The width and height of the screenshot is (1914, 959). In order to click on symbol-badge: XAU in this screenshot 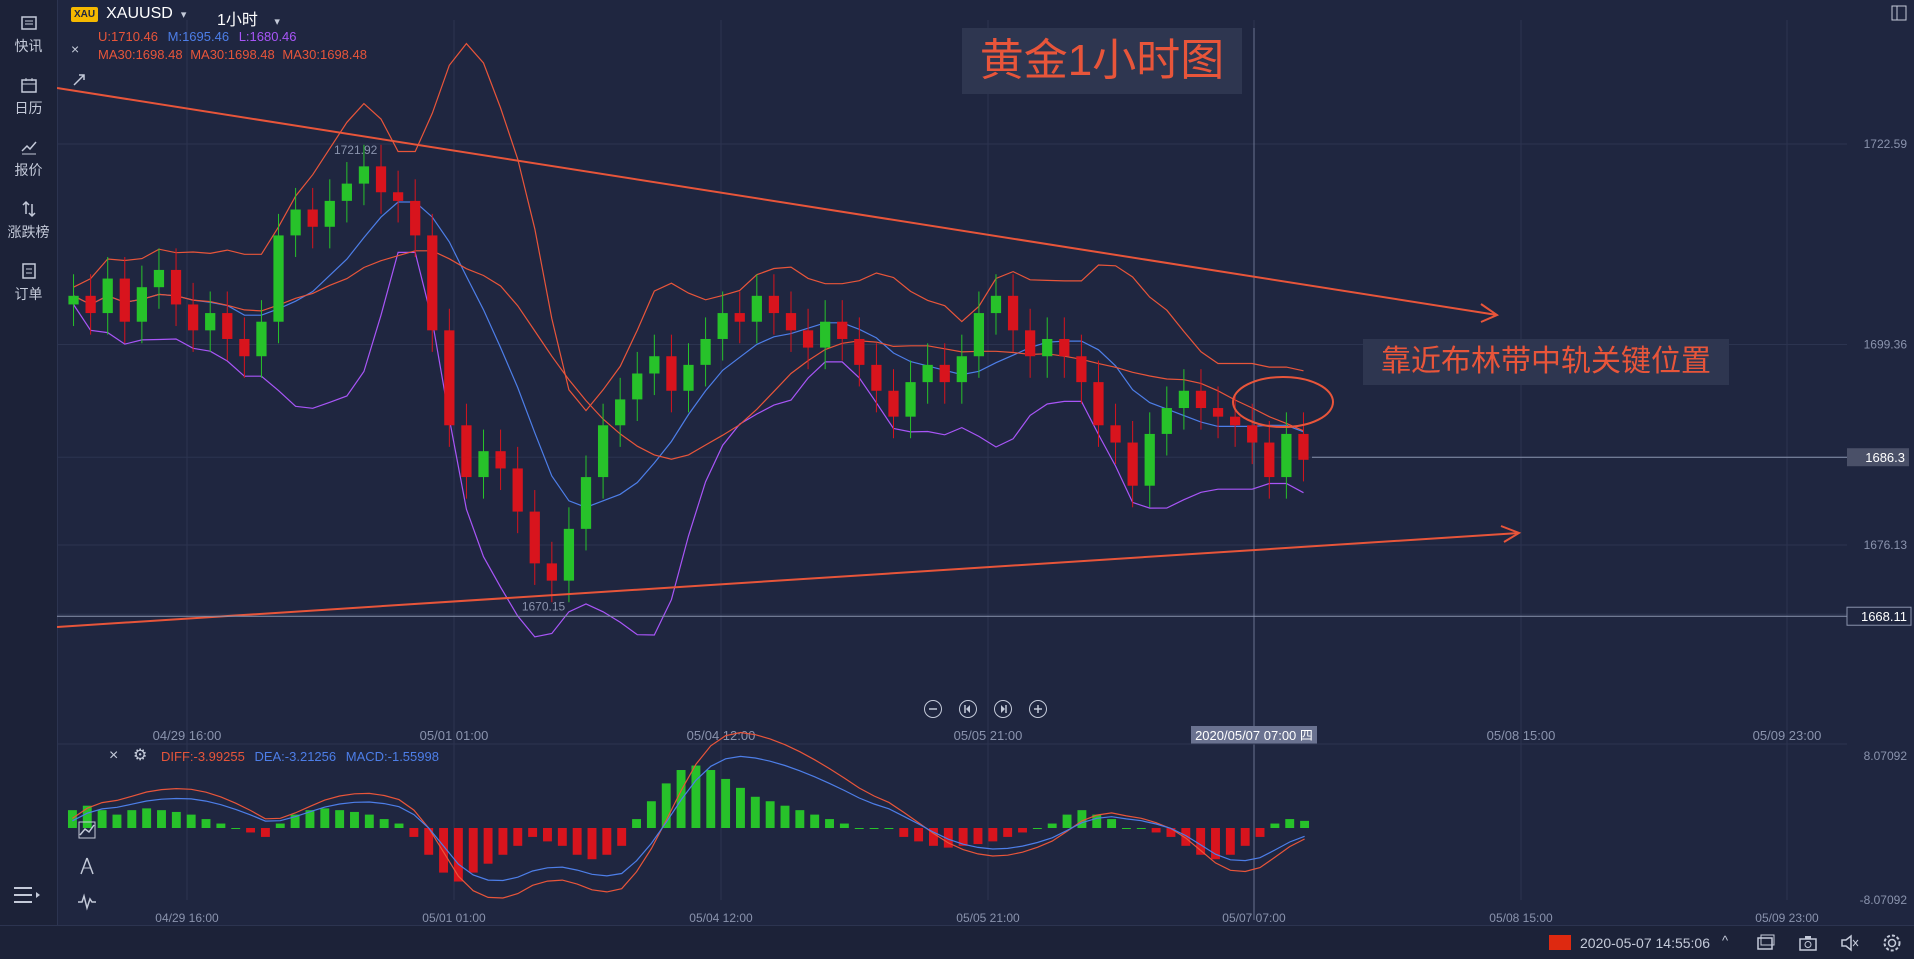, I will do `click(85, 14)`.